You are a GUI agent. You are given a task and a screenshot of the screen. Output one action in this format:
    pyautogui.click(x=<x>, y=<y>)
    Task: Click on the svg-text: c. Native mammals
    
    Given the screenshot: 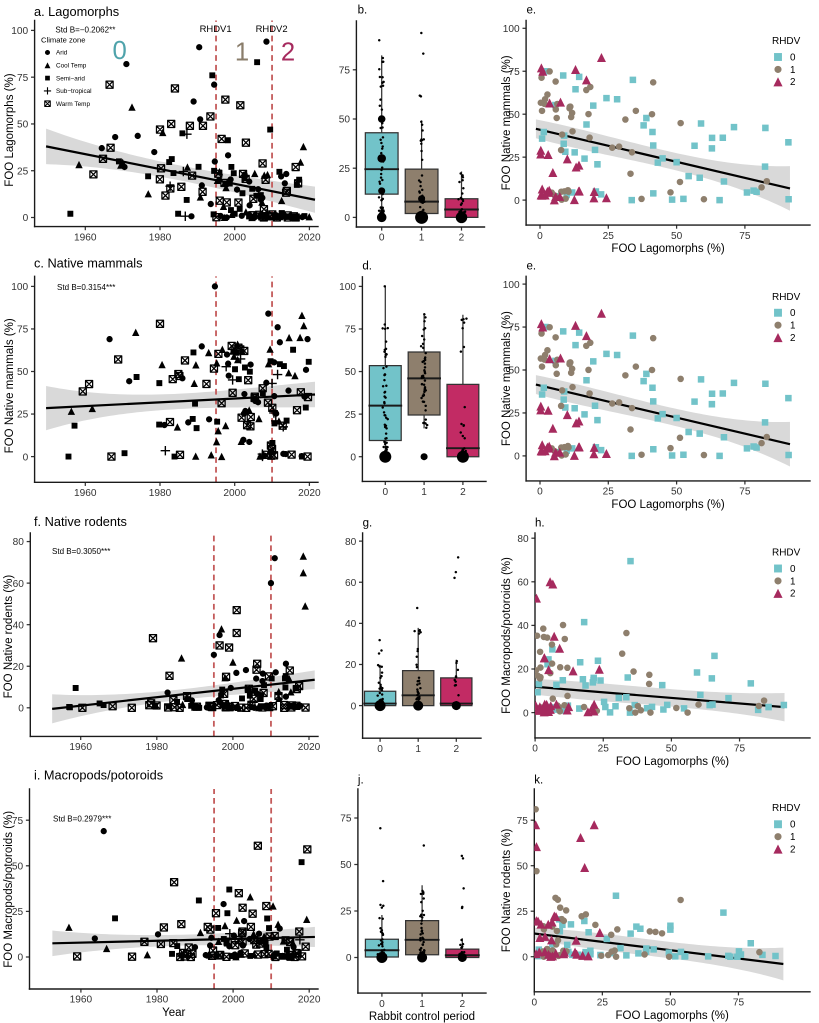 What is the action you would take?
    pyautogui.click(x=88, y=263)
    